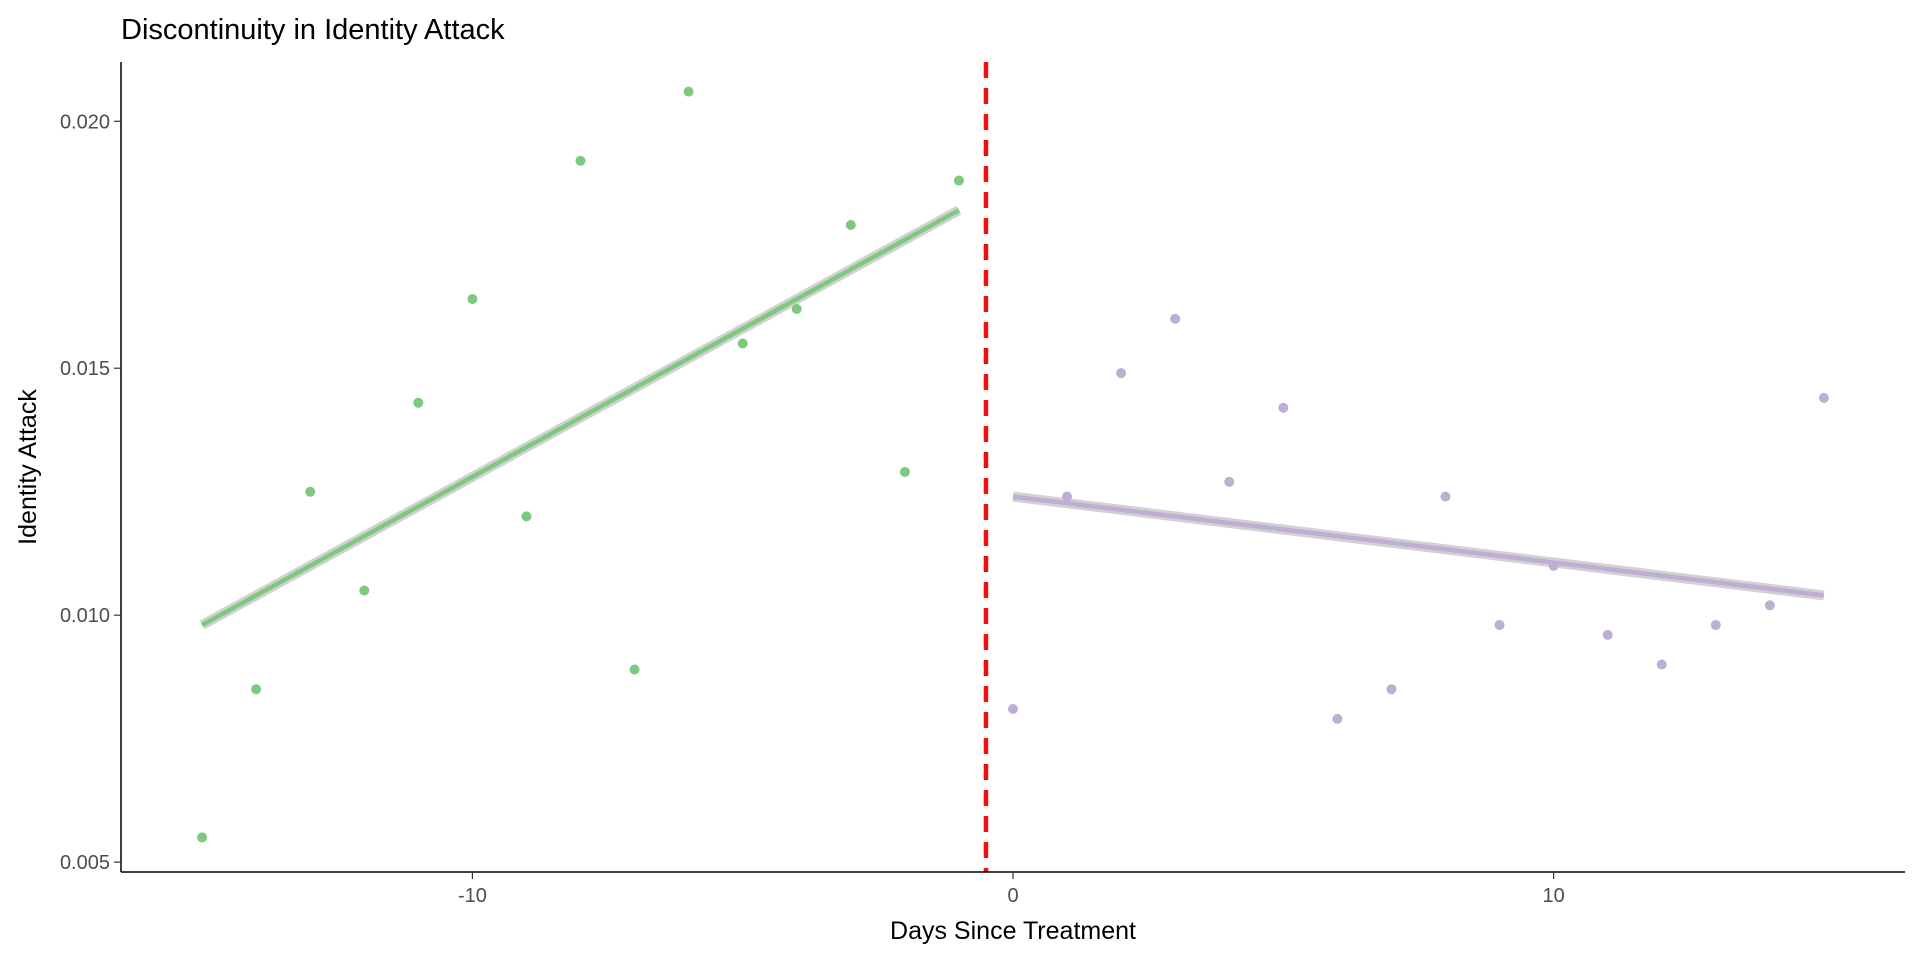 The width and height of the screenshot is (1920, 960). What do you see at coordinates (85, 122) in the screenshot?
I see `y-tick-label-3: 0.020` at bounding box center [85, 122].